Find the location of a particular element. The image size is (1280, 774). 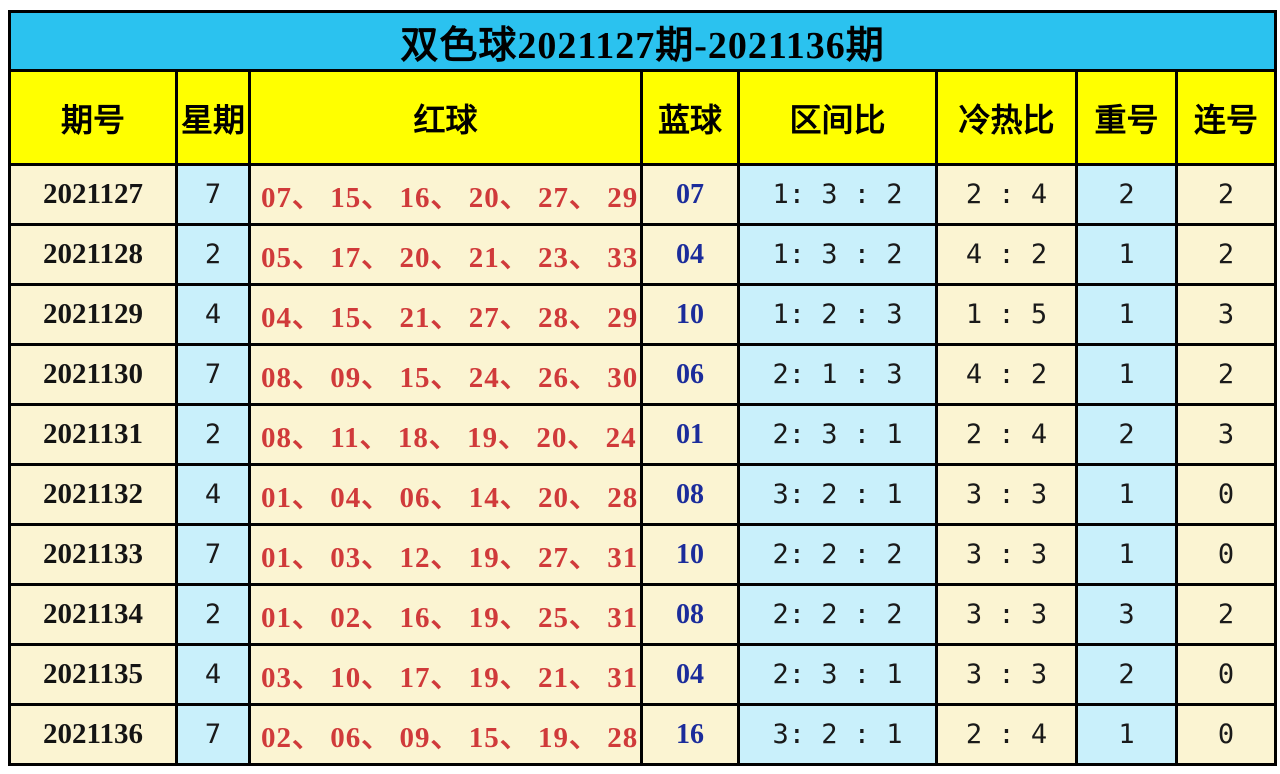

header-weekday: 星期 is located at coordinates (213, 117).